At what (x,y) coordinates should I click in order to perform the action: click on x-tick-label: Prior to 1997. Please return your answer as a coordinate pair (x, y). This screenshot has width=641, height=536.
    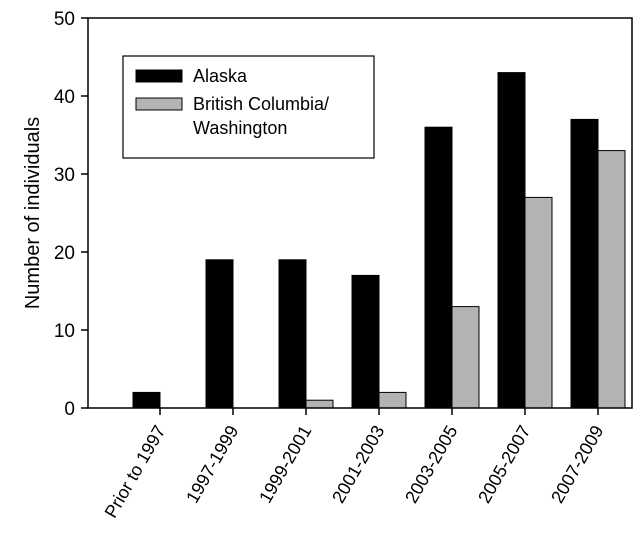
    Looking at the image, I should click on (135, 471).